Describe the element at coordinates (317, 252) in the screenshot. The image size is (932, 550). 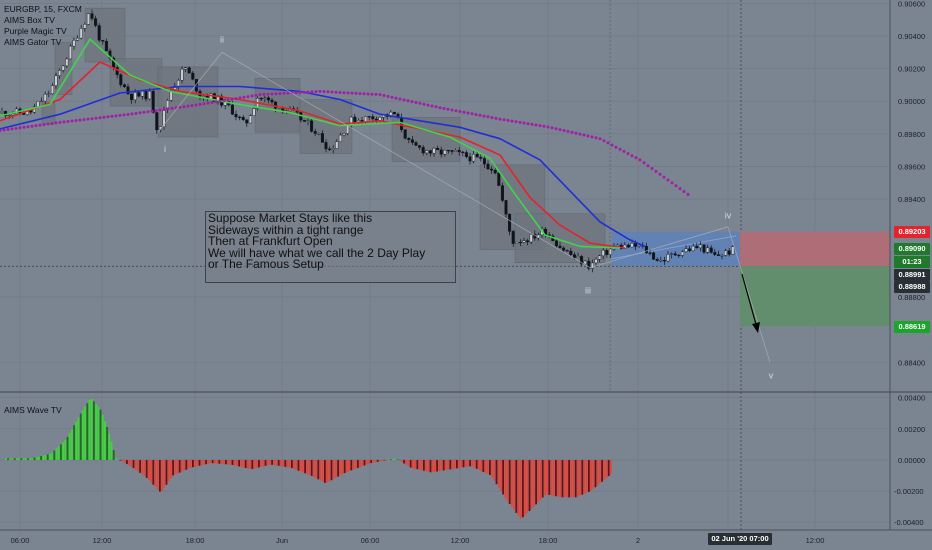
I see `annotation-line: We will have what we call the 2 Day Play` at that location.